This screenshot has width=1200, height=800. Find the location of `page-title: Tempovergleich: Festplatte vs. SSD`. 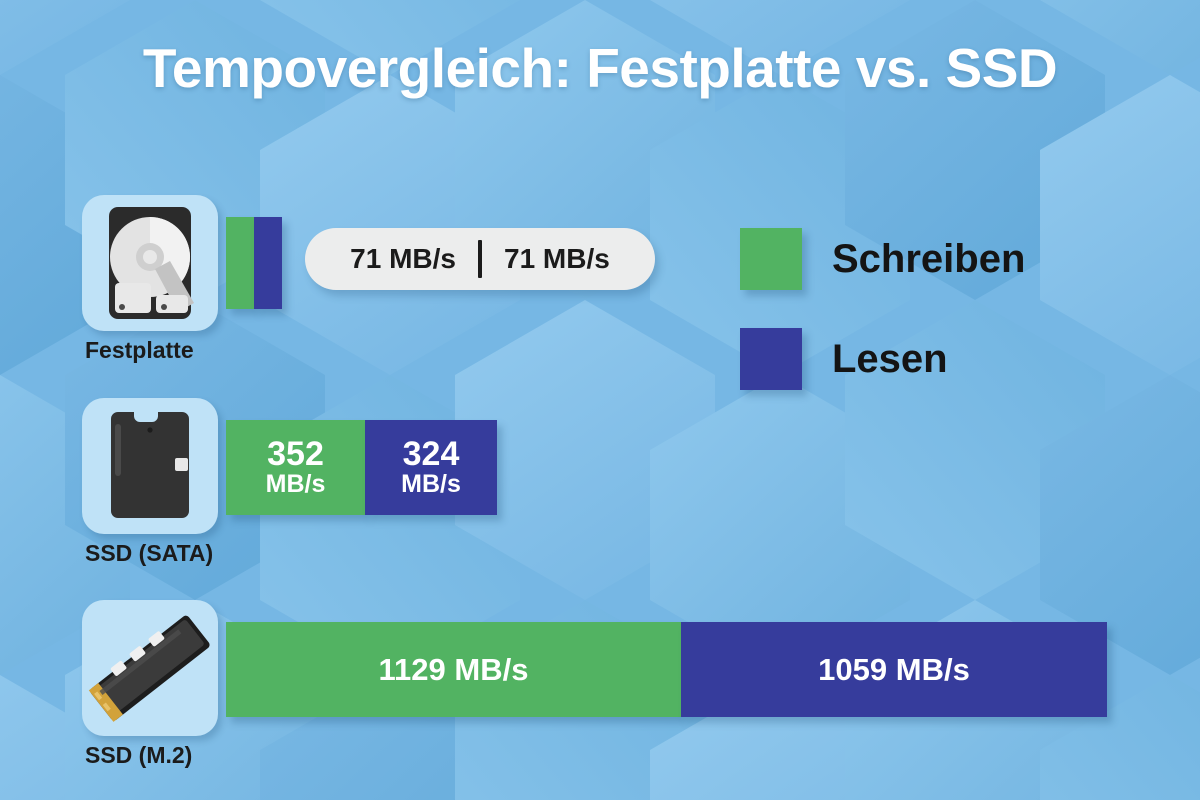

page-title: Tempovergleich: Festplatte vs. SSD is located at coordinates (600, 68).